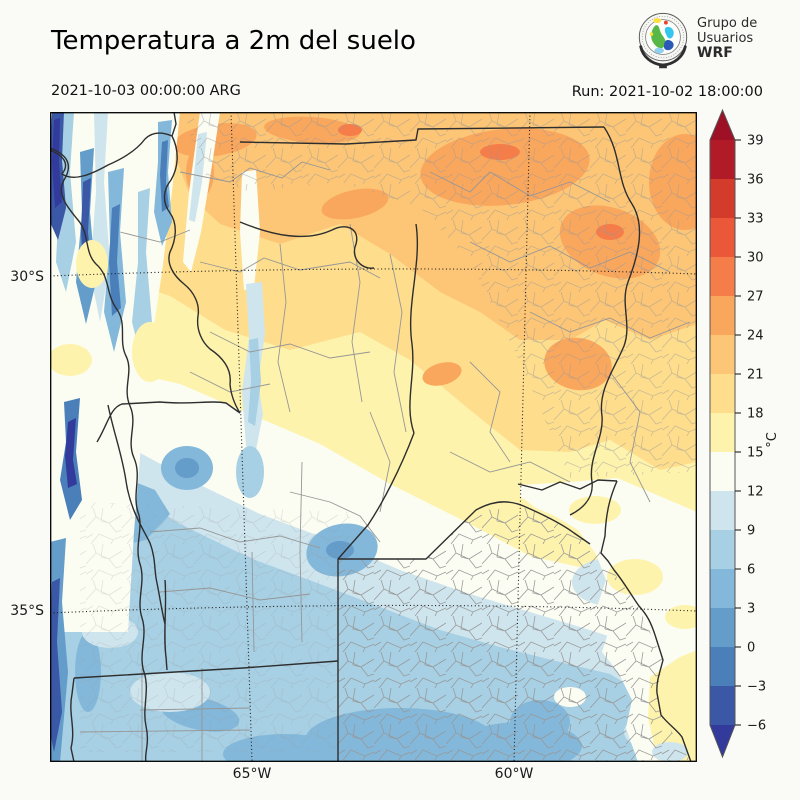 This screenshot has width=800, height=800. Describe the element at coordinates (514, 774) in the screenshot. I see `x-tick-60w: 60°W` at that location.